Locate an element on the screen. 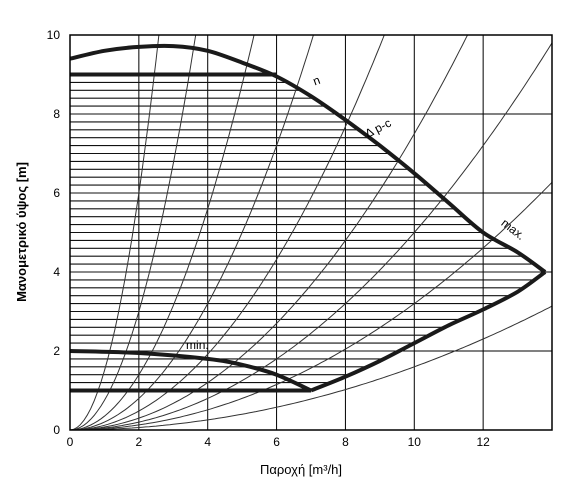 Image resolution: width=578 pixels, height=503 pixels. y-tick-label: 6 is located at coordinates (56, 193).